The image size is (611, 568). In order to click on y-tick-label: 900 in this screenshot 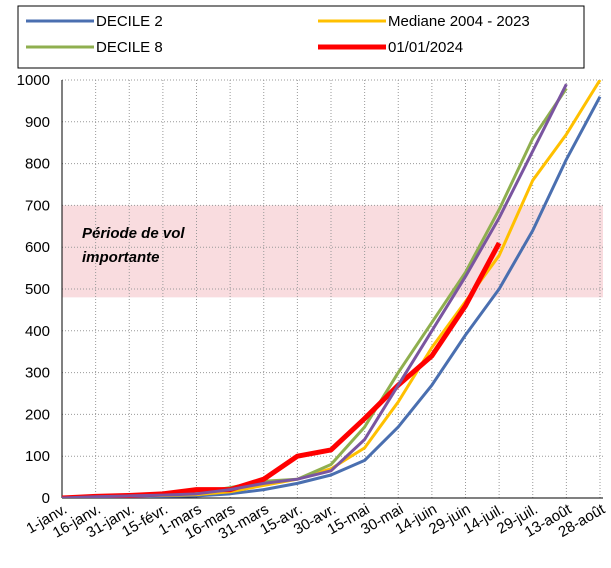, I will do `click(37, 122)`.